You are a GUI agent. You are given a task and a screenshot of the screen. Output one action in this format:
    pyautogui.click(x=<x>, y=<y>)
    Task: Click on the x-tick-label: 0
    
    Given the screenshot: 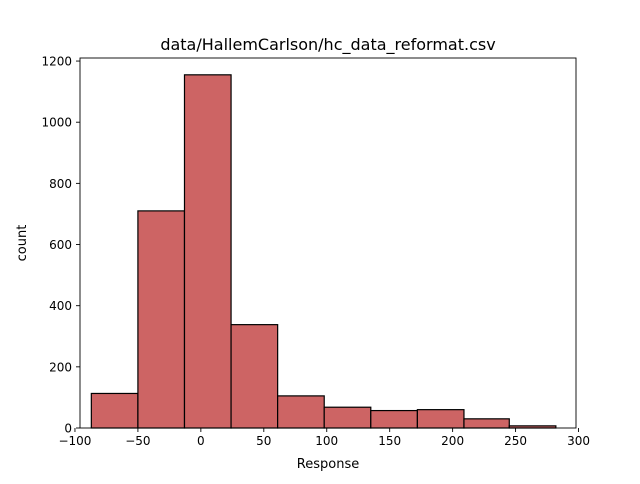 What is the action you would take?
    pyautogui.click(x=201, y=441)
    